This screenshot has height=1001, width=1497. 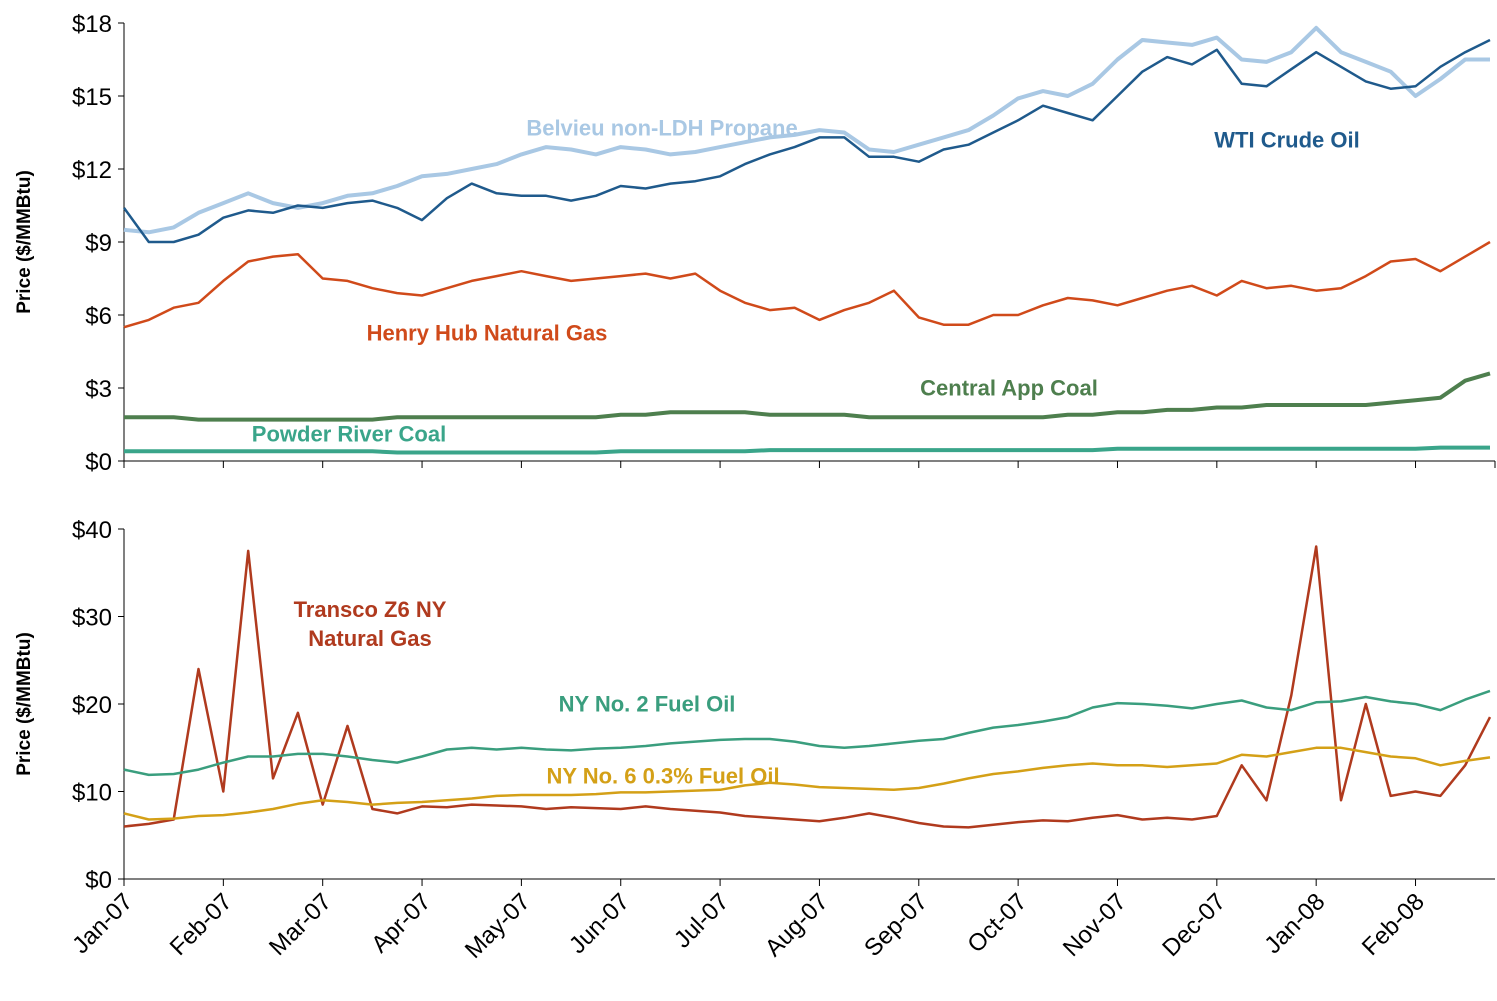 I want to click on x-tick-label: Nov-07, so click(x=1095, y=925).